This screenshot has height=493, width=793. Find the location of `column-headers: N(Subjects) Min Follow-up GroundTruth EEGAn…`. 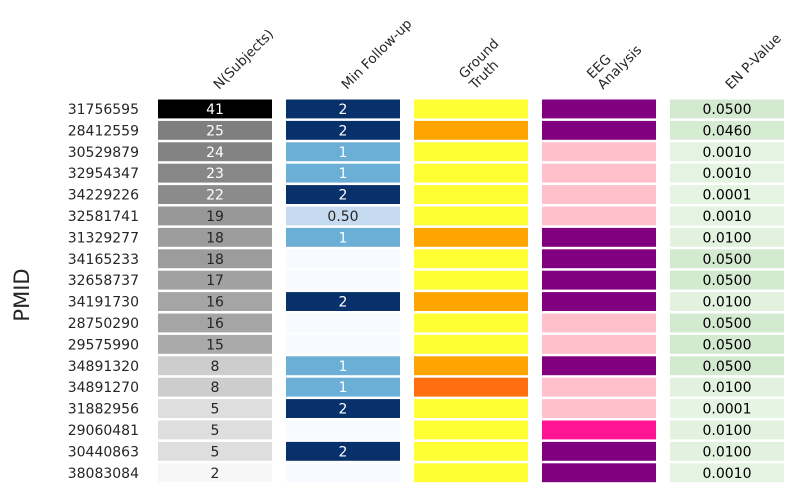

column-headers: N(Subjects) Min Follow-up GroundTruth EEGAn… is located at coordinates (498, 54).